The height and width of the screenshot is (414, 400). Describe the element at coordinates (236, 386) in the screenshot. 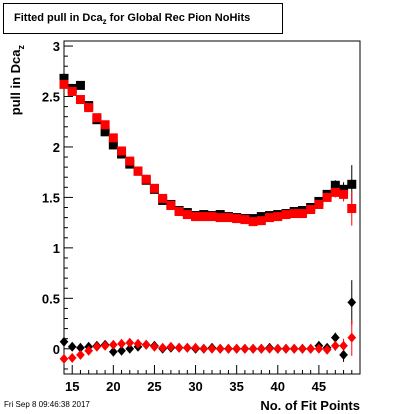

I see `x-tick-label: 35` at that location.